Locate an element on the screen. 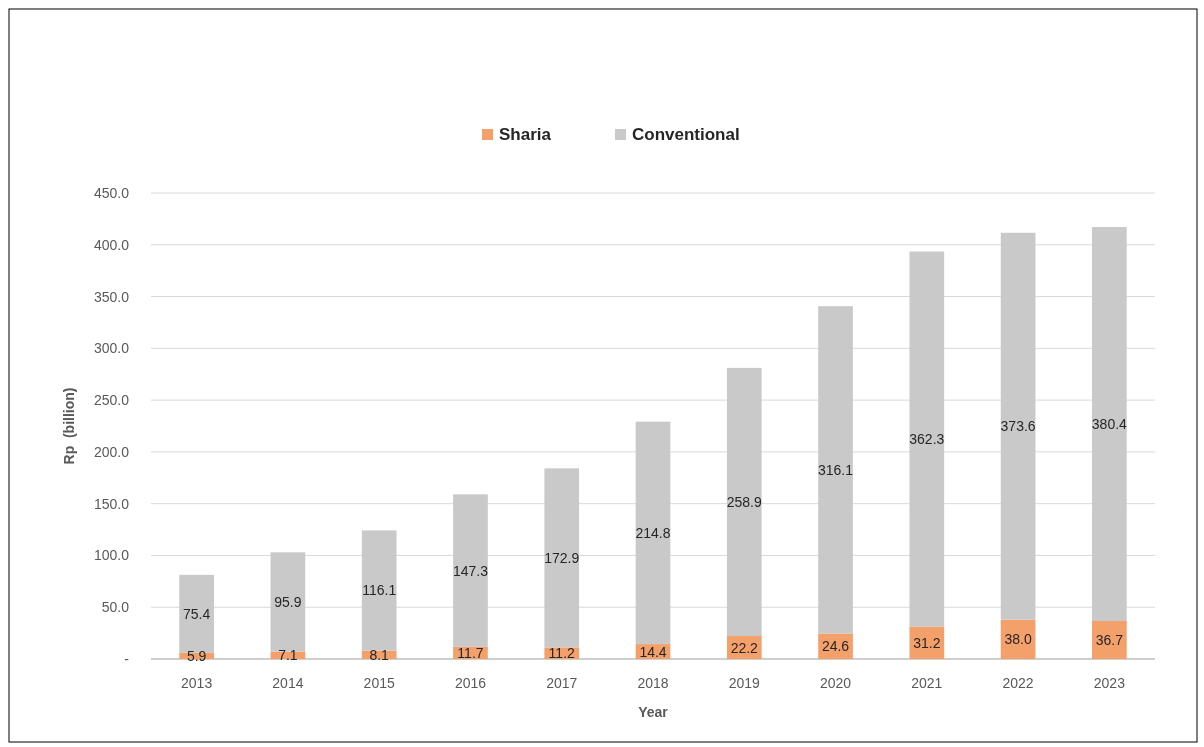 The image size is (1204, 747). x-tick-label: 2016 is located at coordinates (470, 683).